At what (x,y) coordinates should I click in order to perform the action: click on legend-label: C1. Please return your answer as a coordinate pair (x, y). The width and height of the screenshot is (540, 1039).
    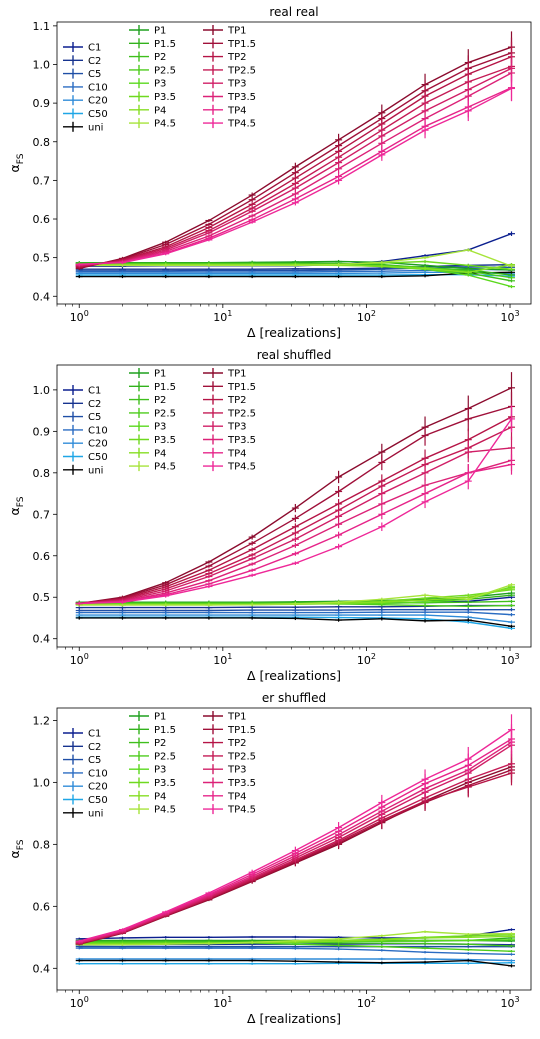
    Looking at the image, I should click on (94, 391).